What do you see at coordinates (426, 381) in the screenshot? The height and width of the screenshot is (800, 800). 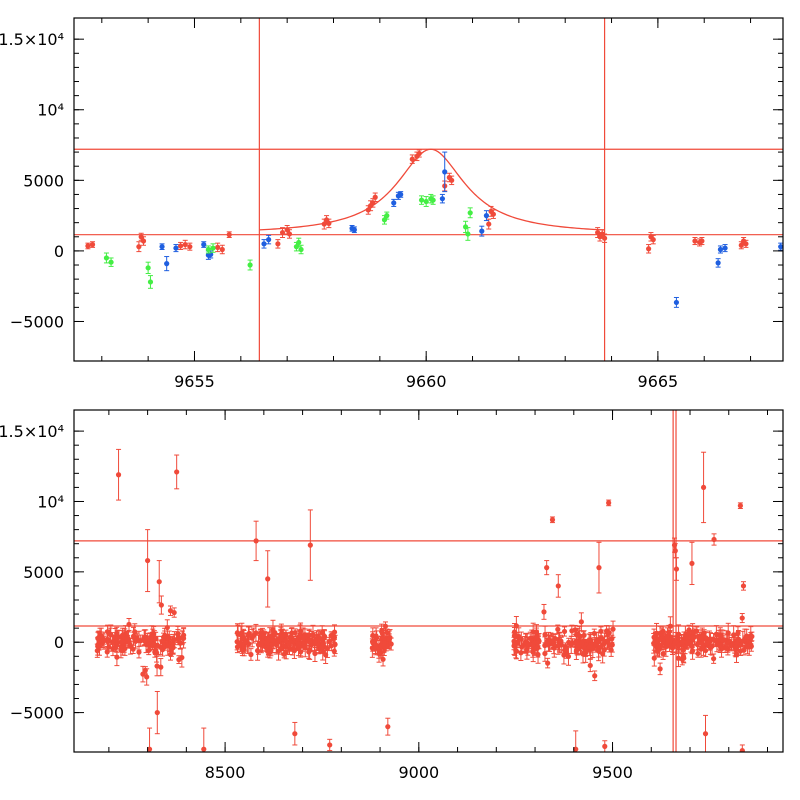 I see `x-tick-label: 9660` at bounding box center [426, 381].